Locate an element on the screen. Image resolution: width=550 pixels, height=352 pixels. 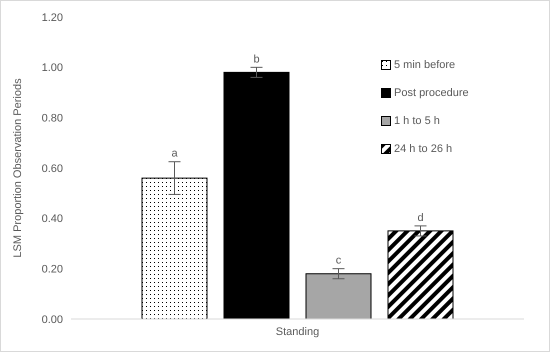
legend-label: Post procedure is located at coordinates (431, 93).